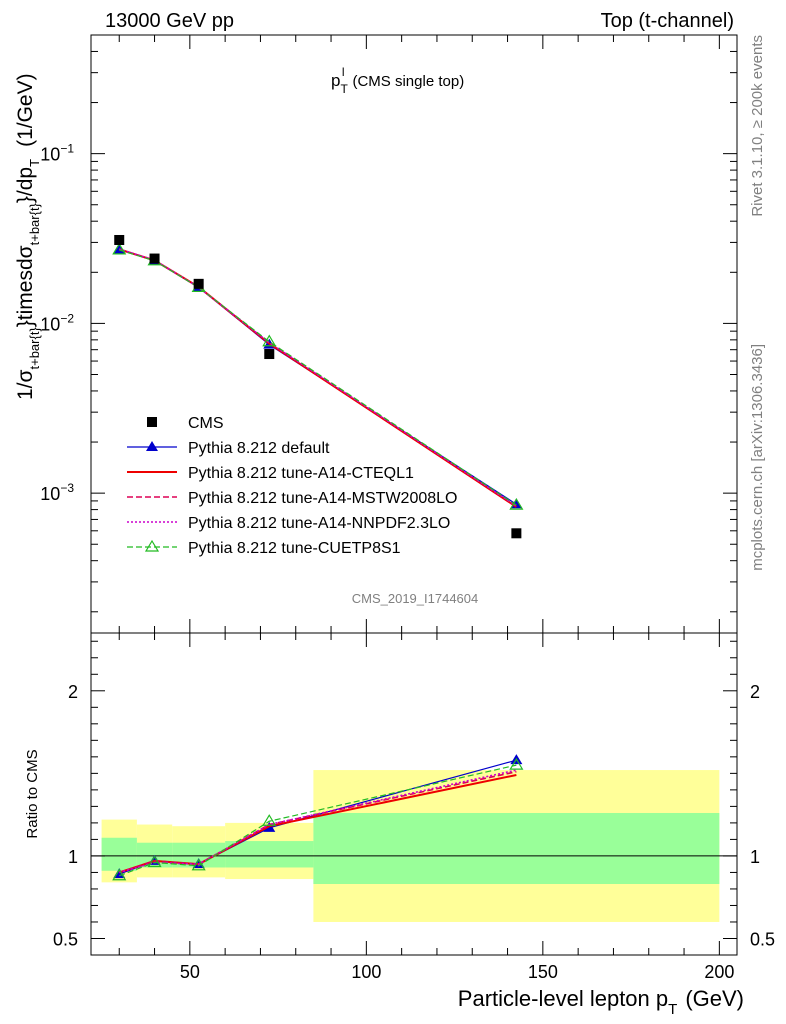 The width and height of the screenshot is (786, 1024). What do you see at coordinates (719, 972) in the screenshot?
I see `x-tick-label: 200` at bounding box center [719, 972].